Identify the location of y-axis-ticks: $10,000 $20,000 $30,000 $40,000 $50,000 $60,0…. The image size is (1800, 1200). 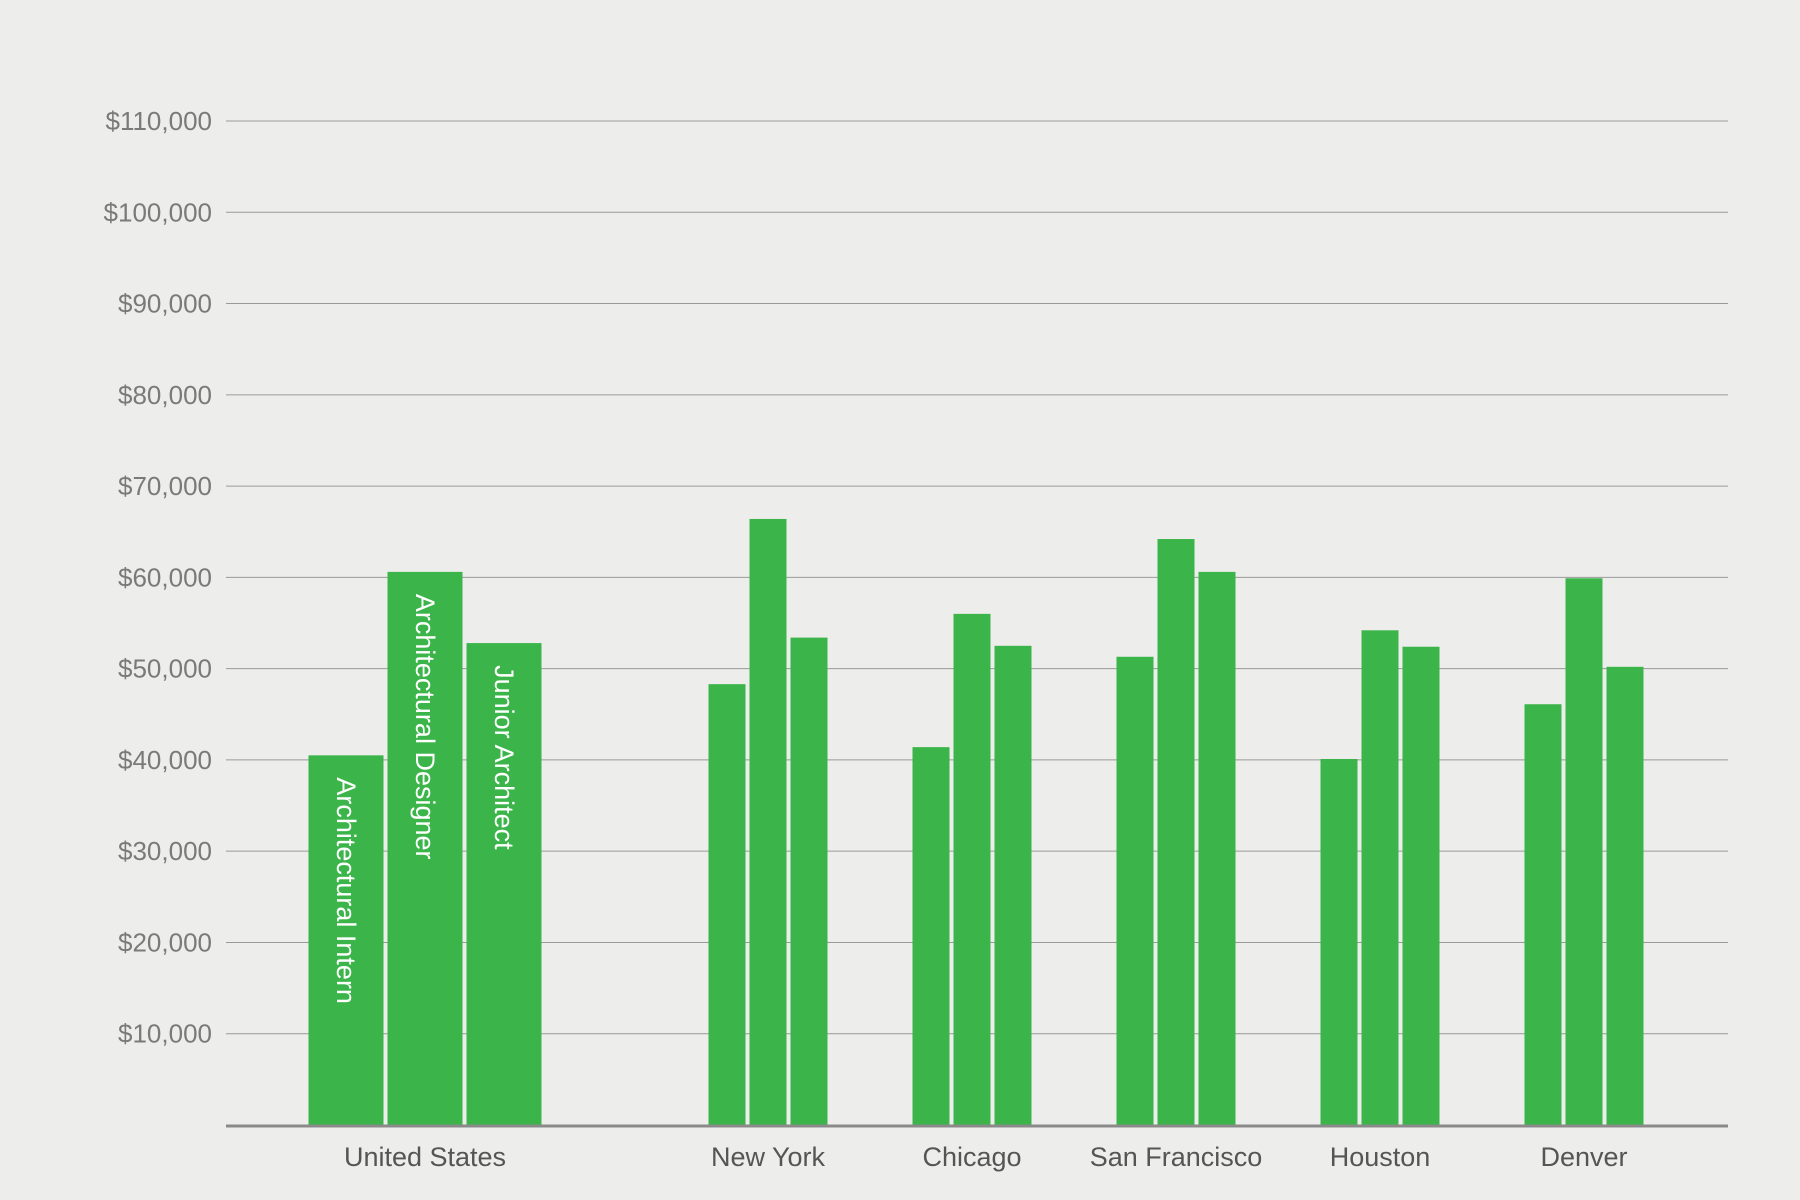
(158, 577).